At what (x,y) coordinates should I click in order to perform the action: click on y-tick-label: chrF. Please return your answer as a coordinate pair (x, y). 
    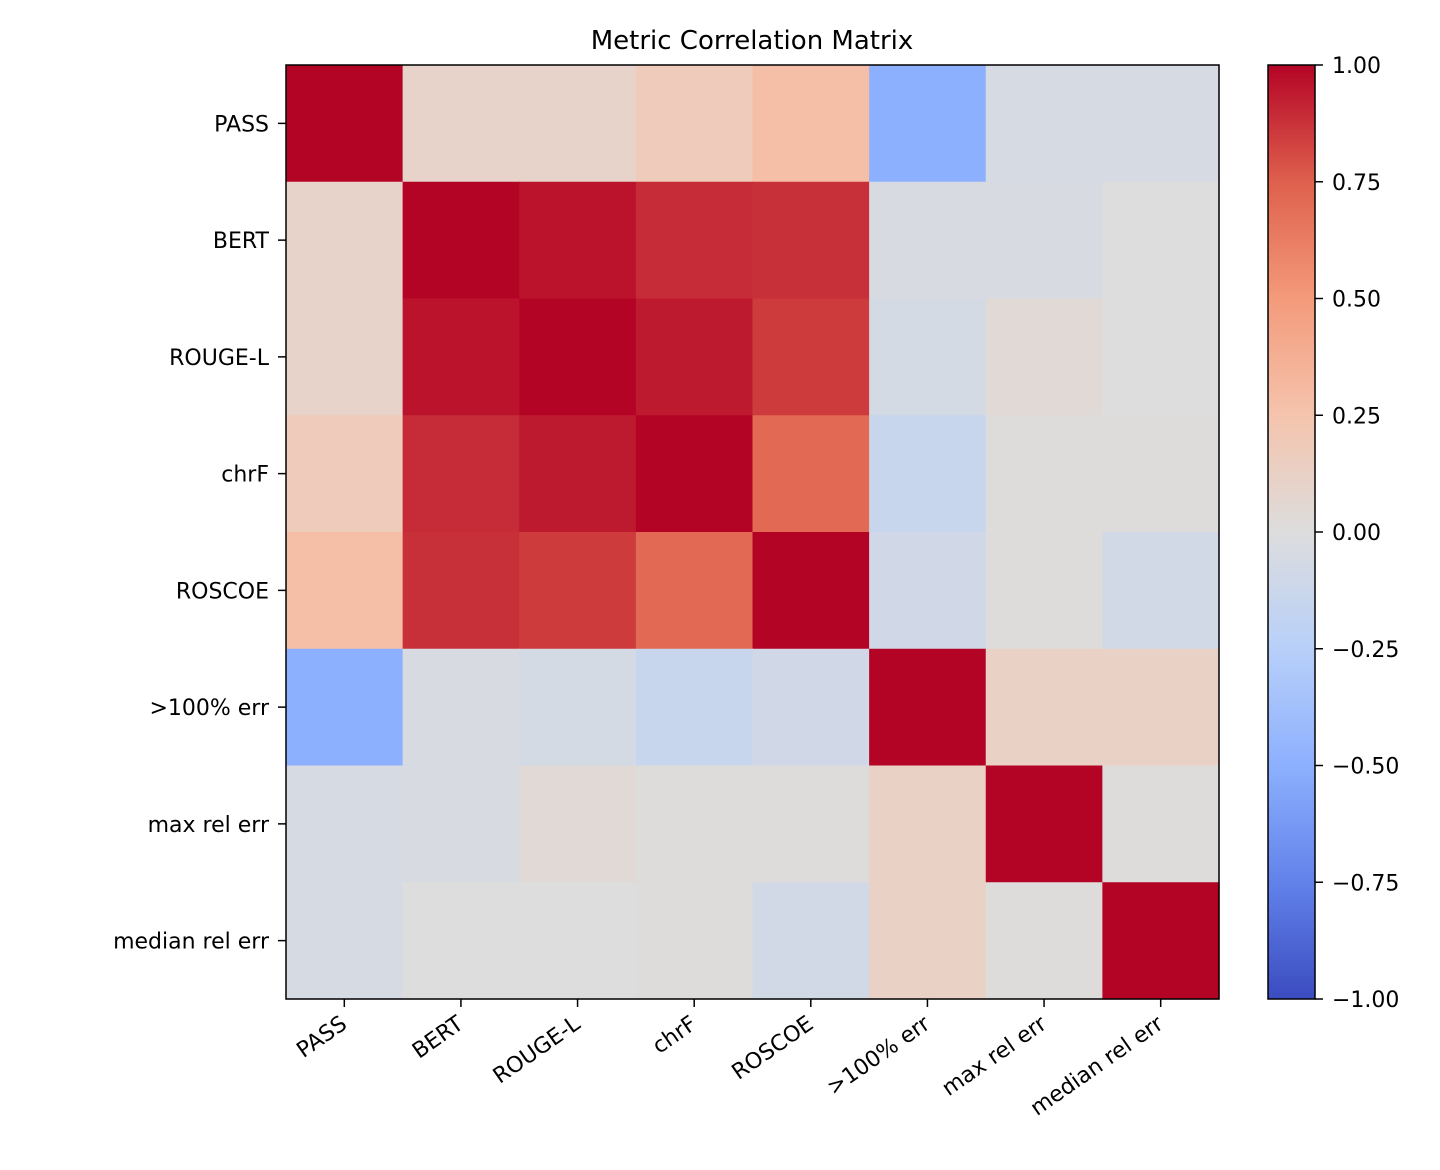
    Looking at the image, I should click on (245, 475).